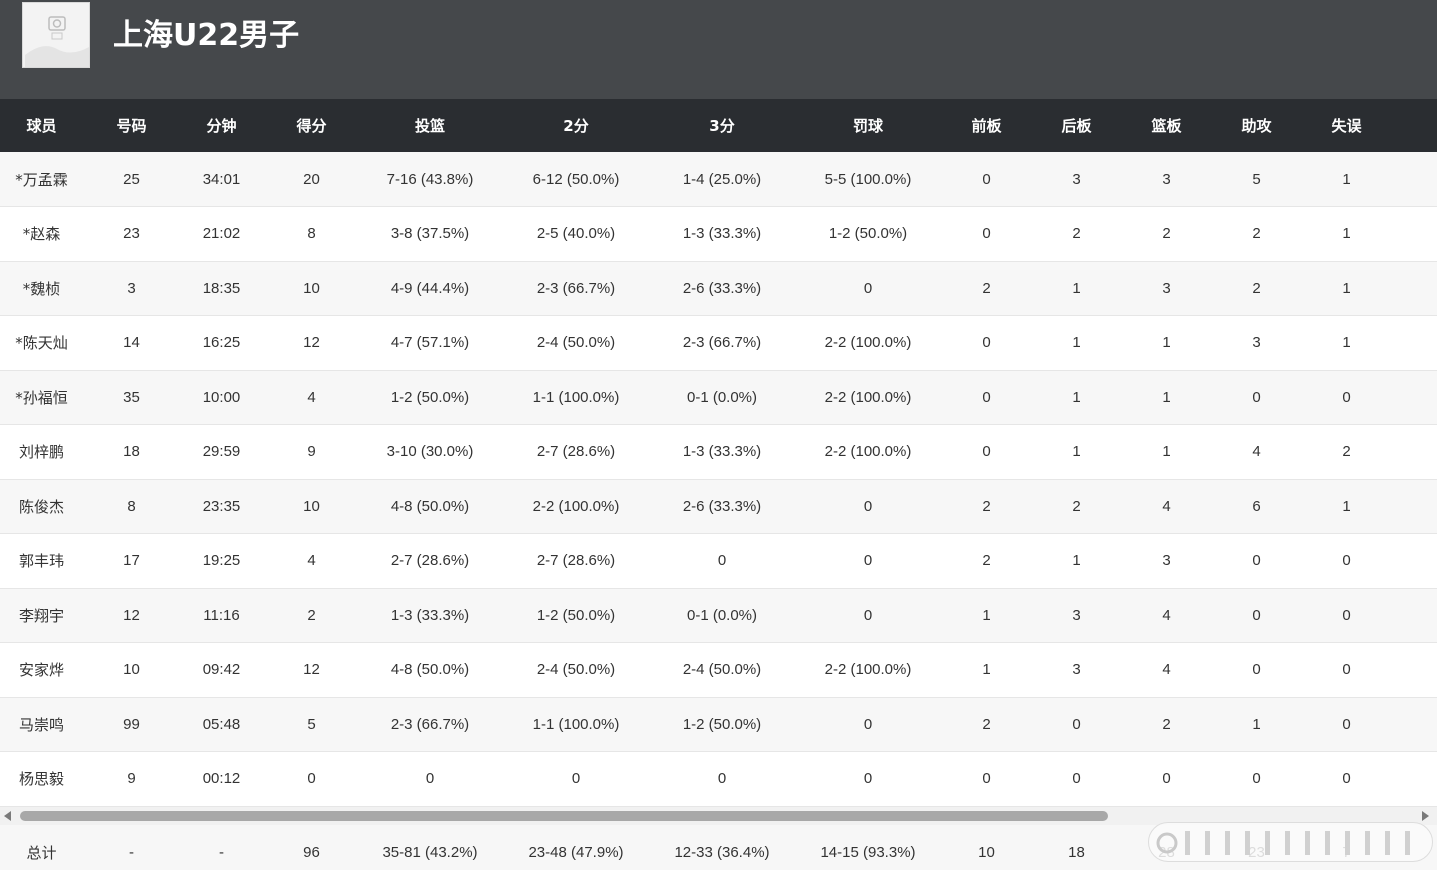 The width and height of the screenshot is (1437, 870). I want to click on column-header-points: 得分, so click(311, 126).